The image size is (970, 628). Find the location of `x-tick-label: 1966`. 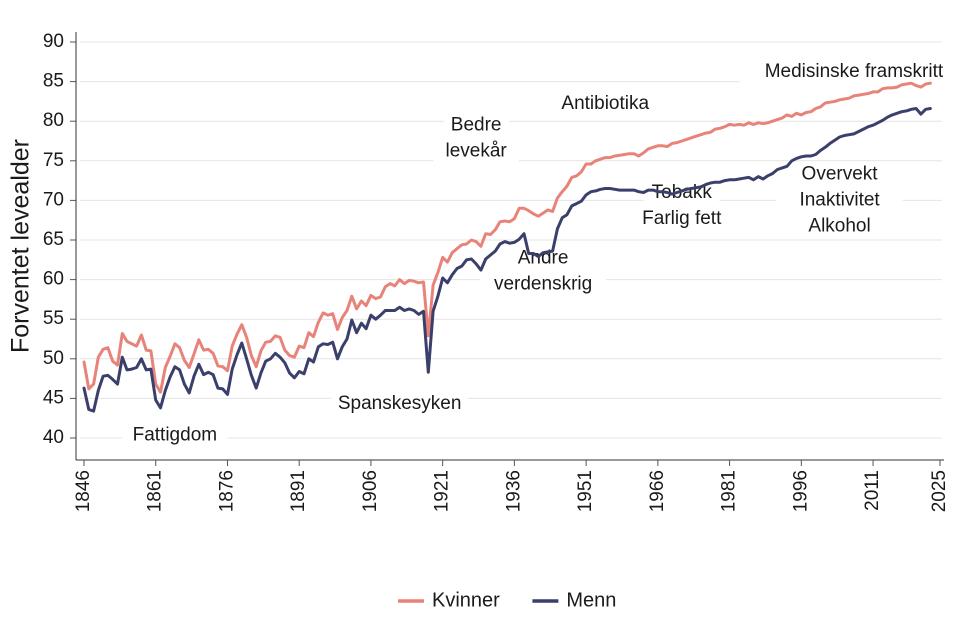

x-tick-label: 1966 is located at coordinates (657, 491).